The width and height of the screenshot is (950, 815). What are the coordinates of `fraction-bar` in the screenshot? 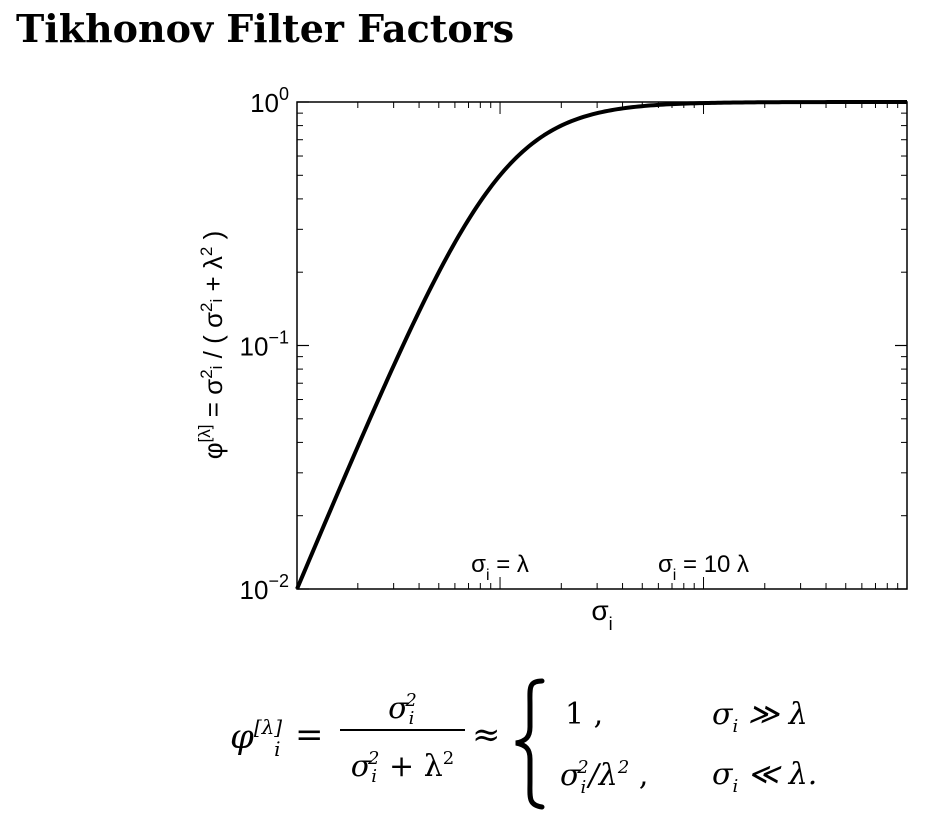 It's located at (402, 730).